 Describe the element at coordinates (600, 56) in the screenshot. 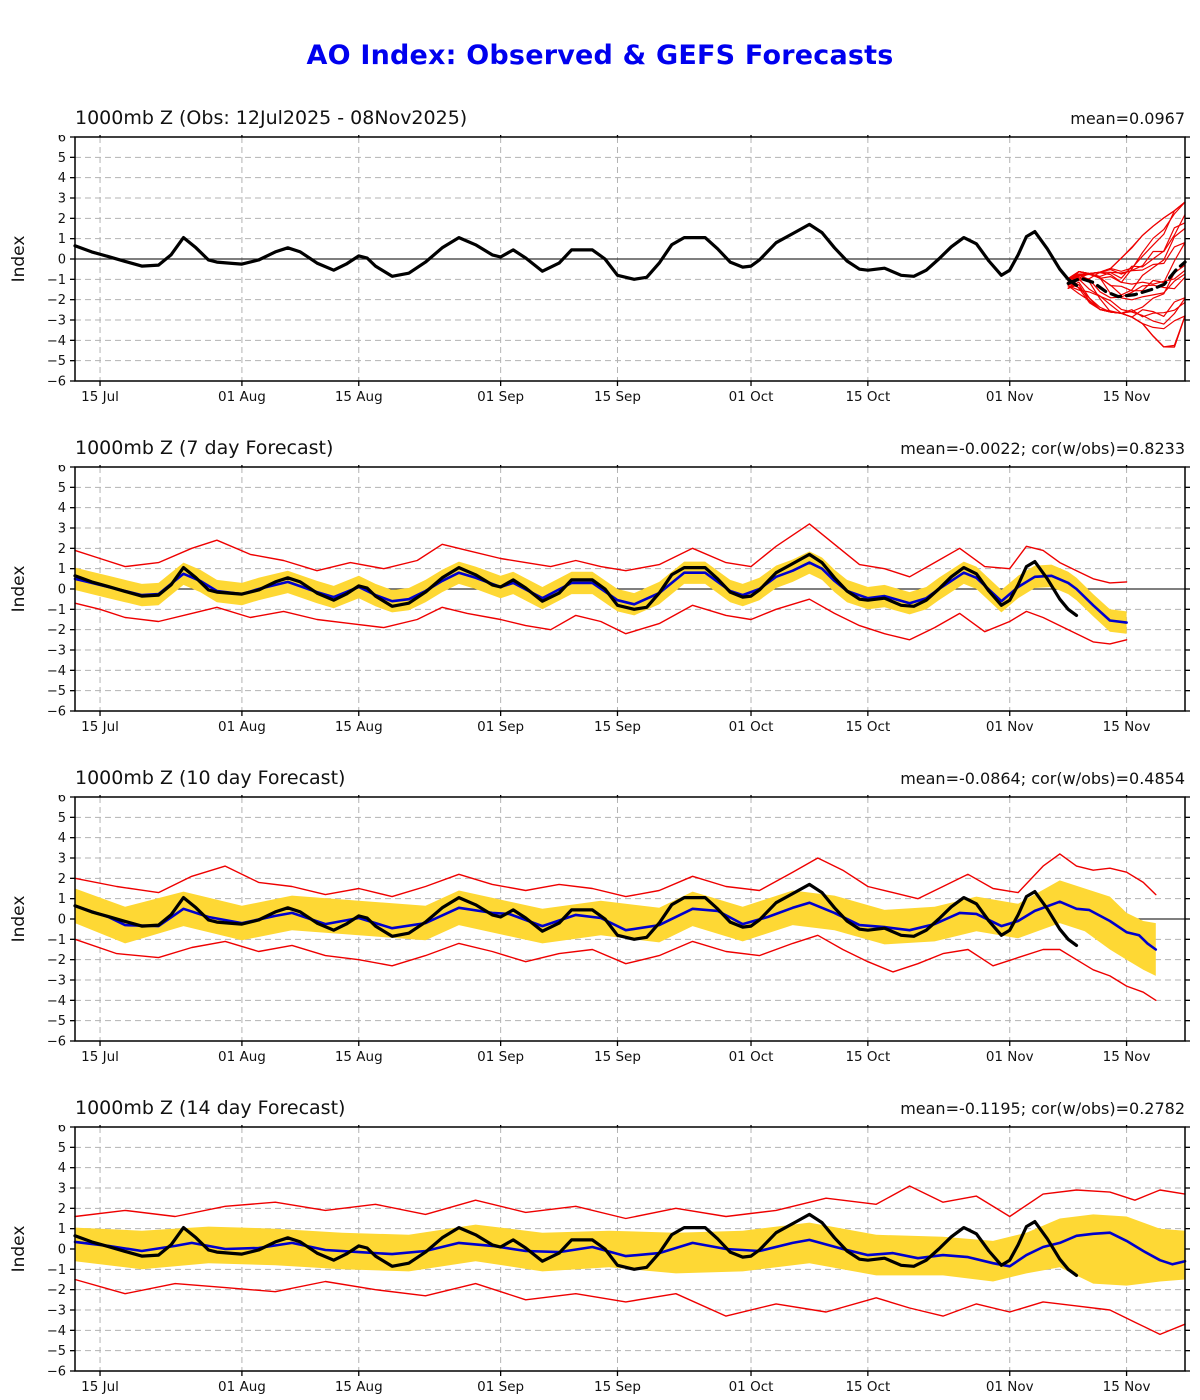

I see `page-title: AO Index: Observed & GEFS Forecasts` at that location.